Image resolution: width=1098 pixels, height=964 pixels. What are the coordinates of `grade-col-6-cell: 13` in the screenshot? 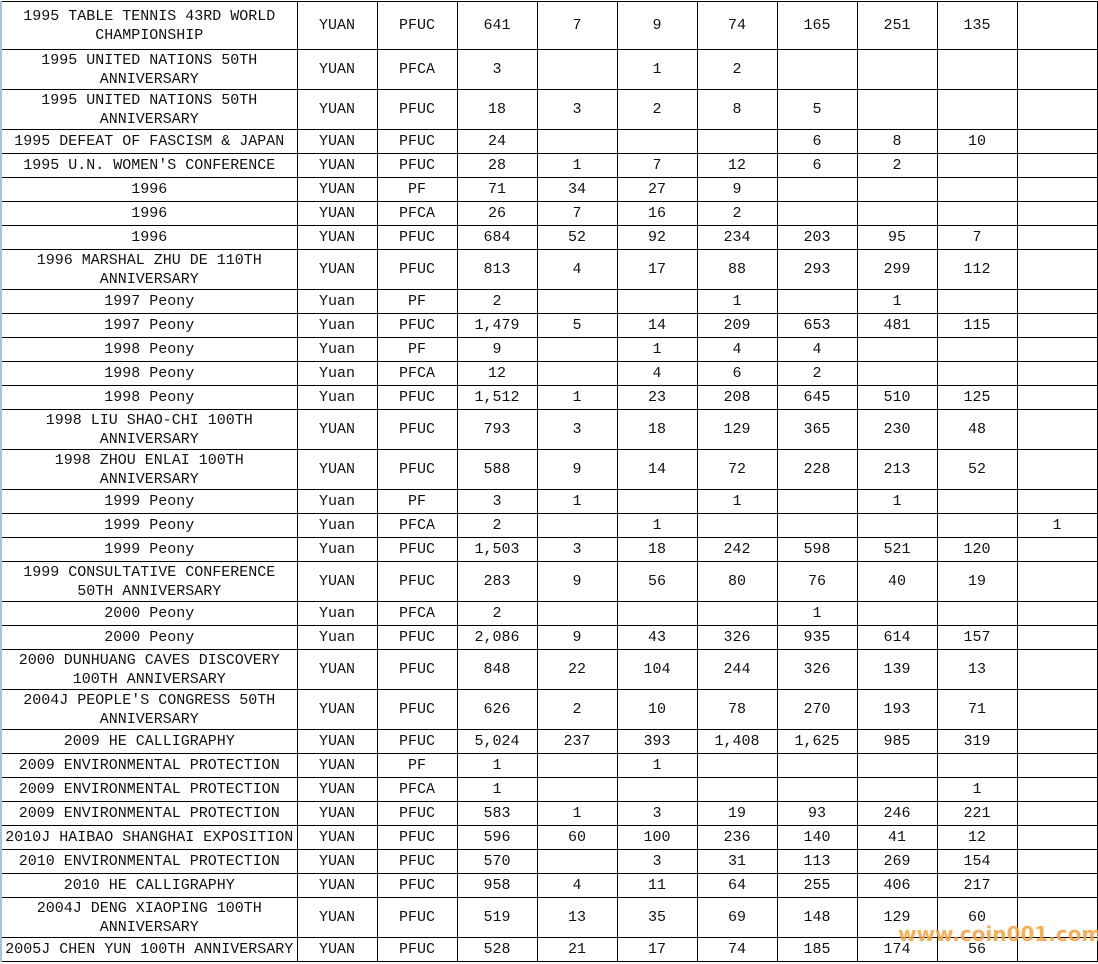 It's located at (977, 669).